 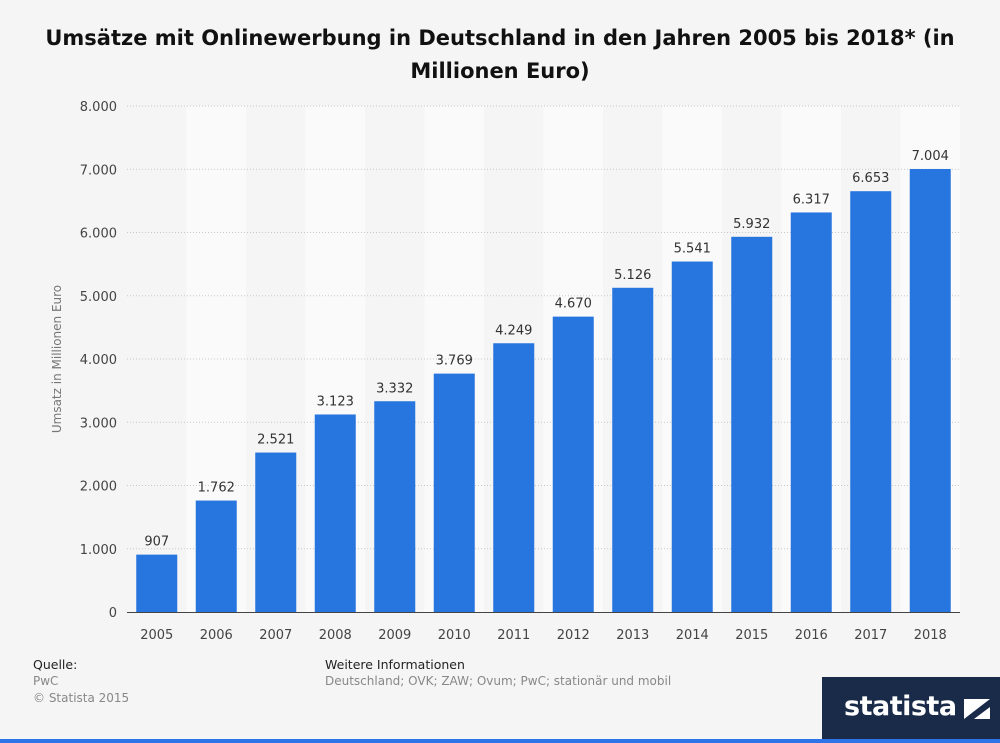 What do you see at coordinates (275, 635) in the screenshot?
I see `x-tick-label: 2007` at bounding box center [275, 635].